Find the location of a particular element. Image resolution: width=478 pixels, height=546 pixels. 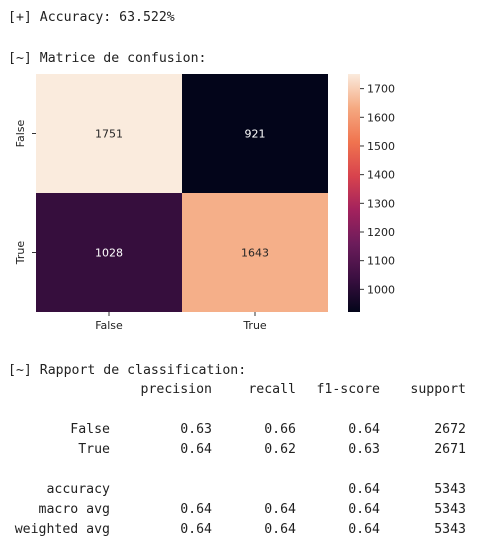

accuracy-line: [+] Accuracy: 63.522% is located at coordinates (91, 17).